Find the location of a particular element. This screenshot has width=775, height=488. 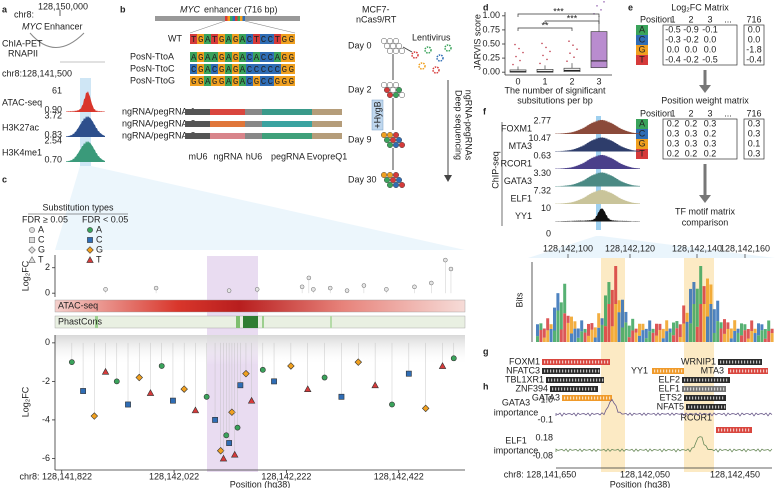

label: Substitution types is located at coordinates (78, 207).